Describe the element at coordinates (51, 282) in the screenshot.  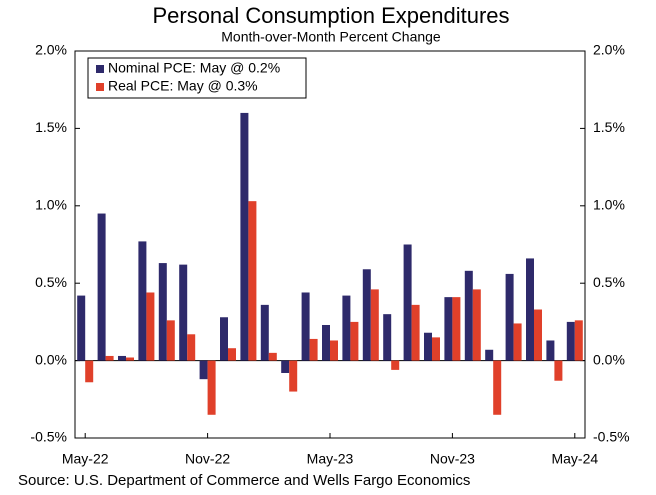
I see `y-tick-label: 0.5%` at that location.